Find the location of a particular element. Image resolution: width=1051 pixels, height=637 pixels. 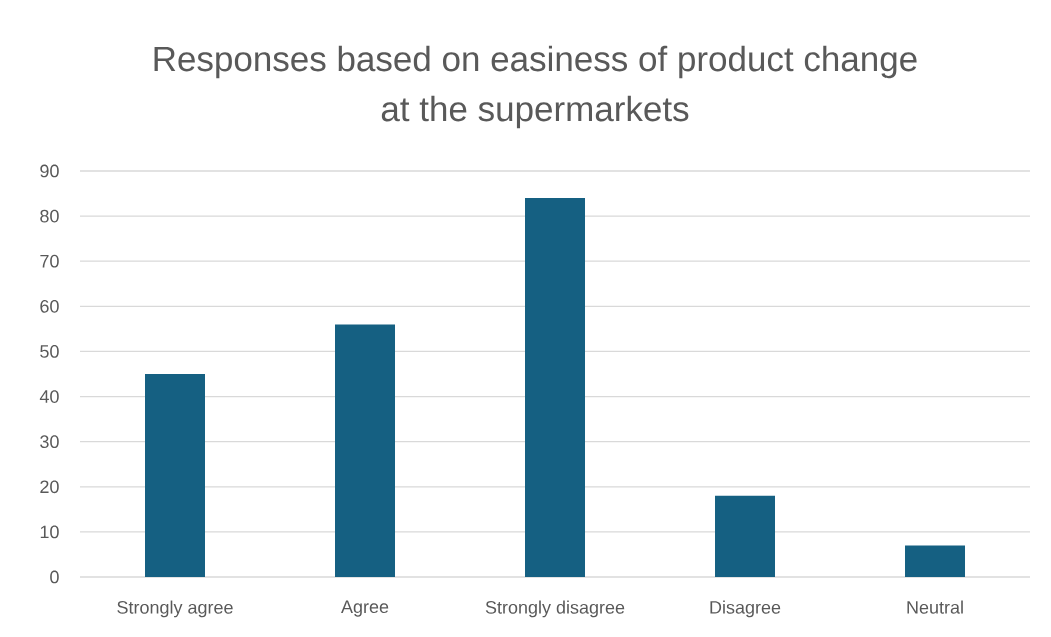

x-tick-label: Agree is located at coordinates (365, 608).